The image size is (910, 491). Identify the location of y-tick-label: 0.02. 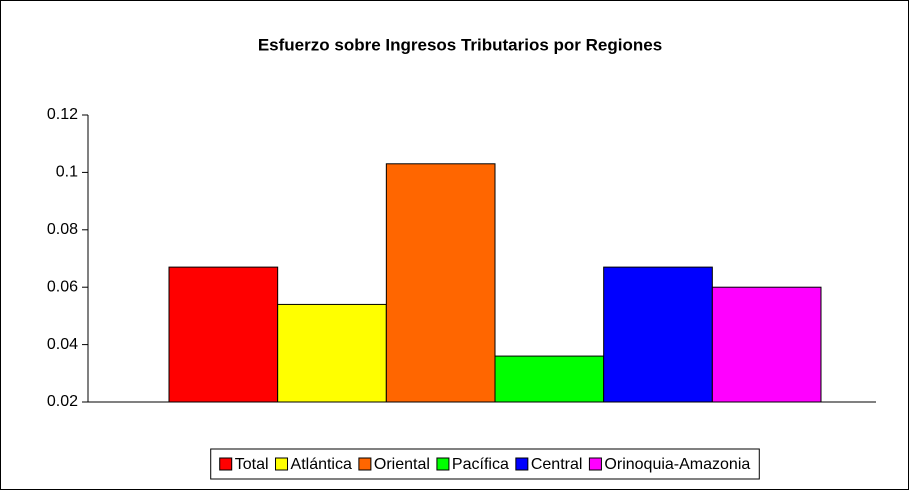
(62, 401).